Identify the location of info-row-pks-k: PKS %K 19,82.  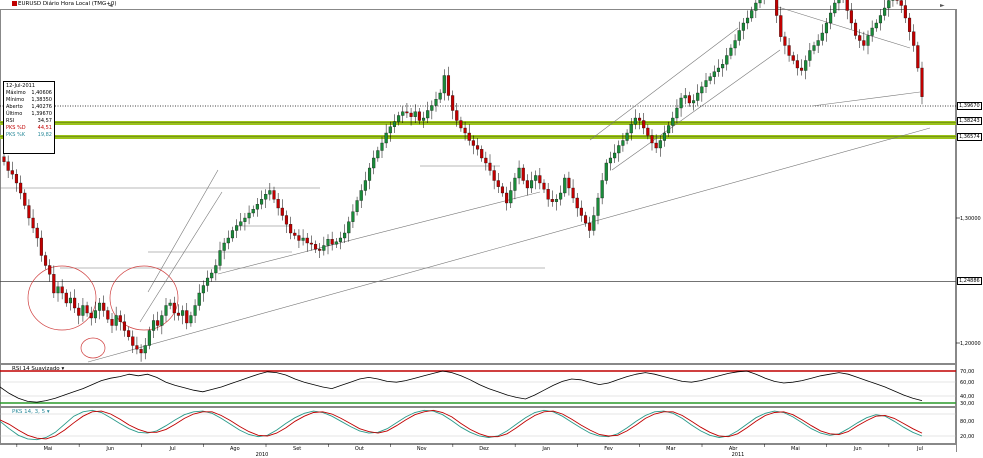
(29, 135).